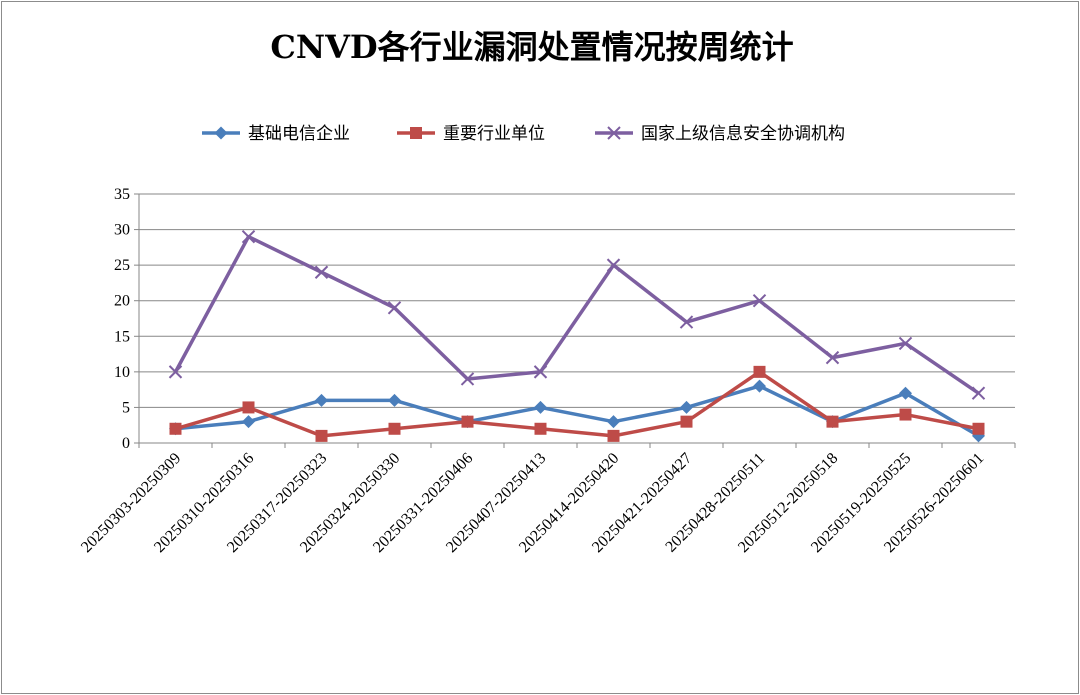  I want to click on legend-item-2: 国家上级信息安全协调机构, so click(720, 134).